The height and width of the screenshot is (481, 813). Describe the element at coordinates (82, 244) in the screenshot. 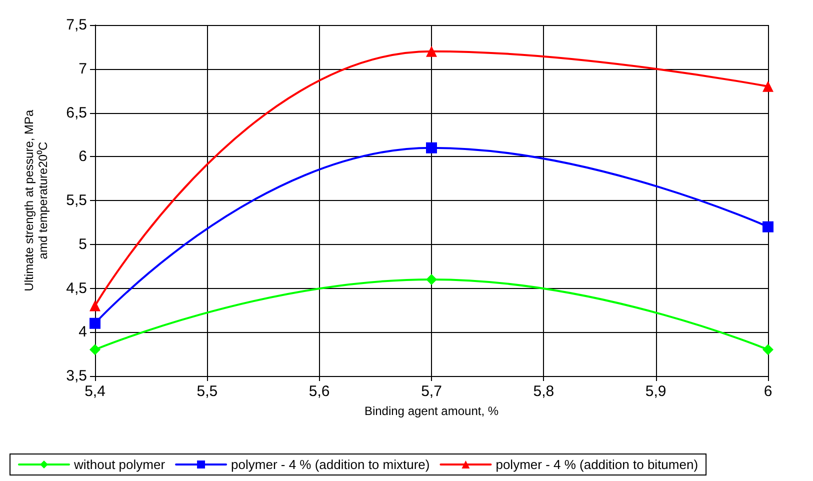

I see `y-tick-label: 5` at that location.